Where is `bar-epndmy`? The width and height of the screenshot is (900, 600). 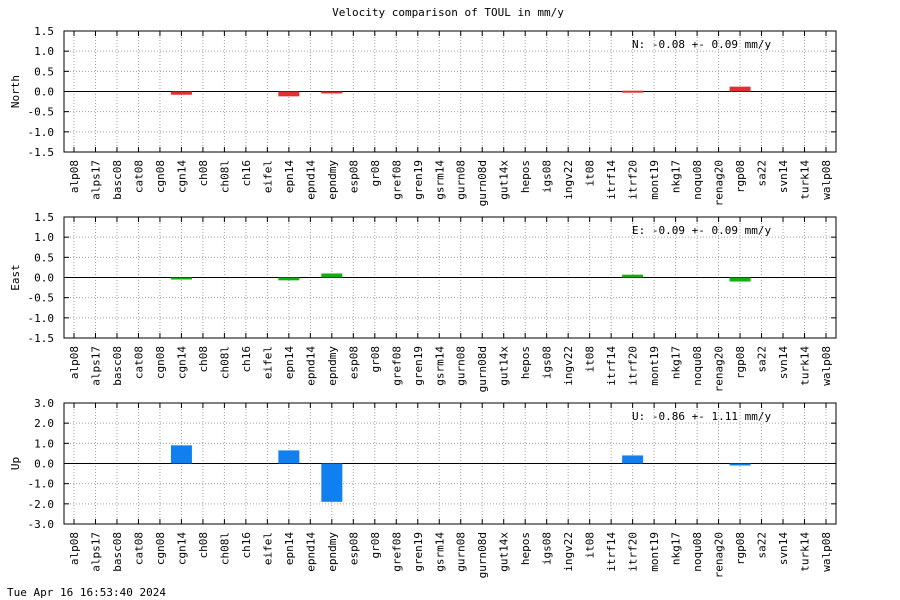
bar-epndmy is located at coordinates (332, 482).